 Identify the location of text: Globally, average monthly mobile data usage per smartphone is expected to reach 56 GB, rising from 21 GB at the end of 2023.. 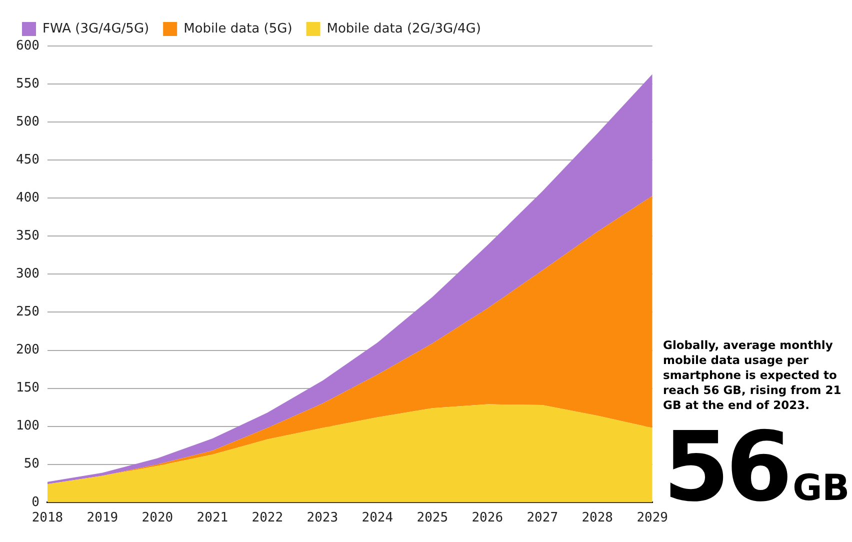
(752, 375).